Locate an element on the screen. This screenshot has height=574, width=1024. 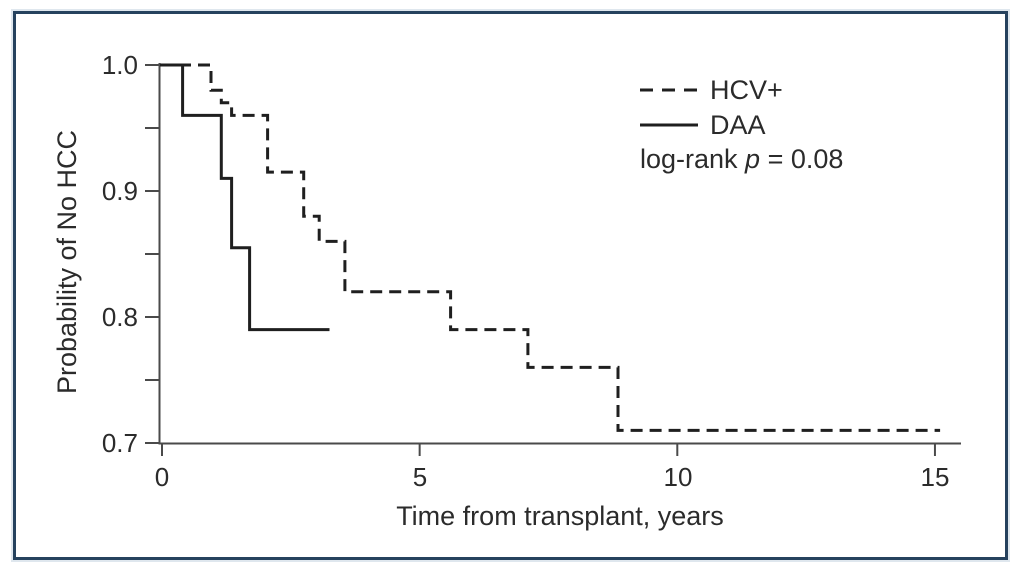
p-symbol: p is located at coordinates (753, 159).